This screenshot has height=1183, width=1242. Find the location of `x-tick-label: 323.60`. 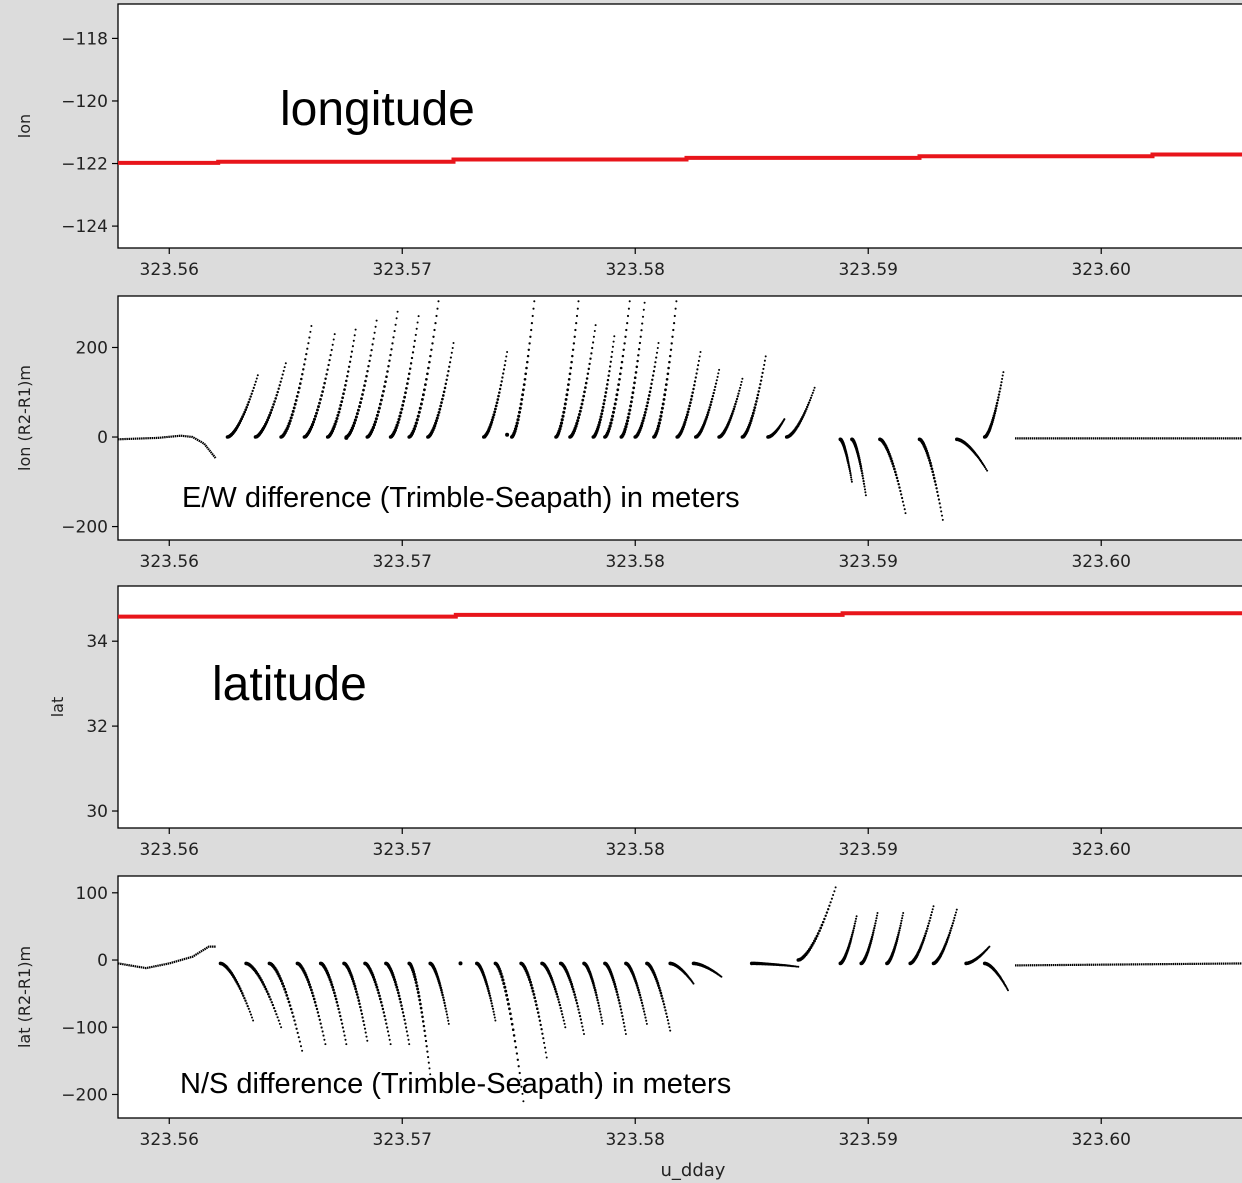

x-tick-label: 323.60 is located at coordinates (1100, 850).